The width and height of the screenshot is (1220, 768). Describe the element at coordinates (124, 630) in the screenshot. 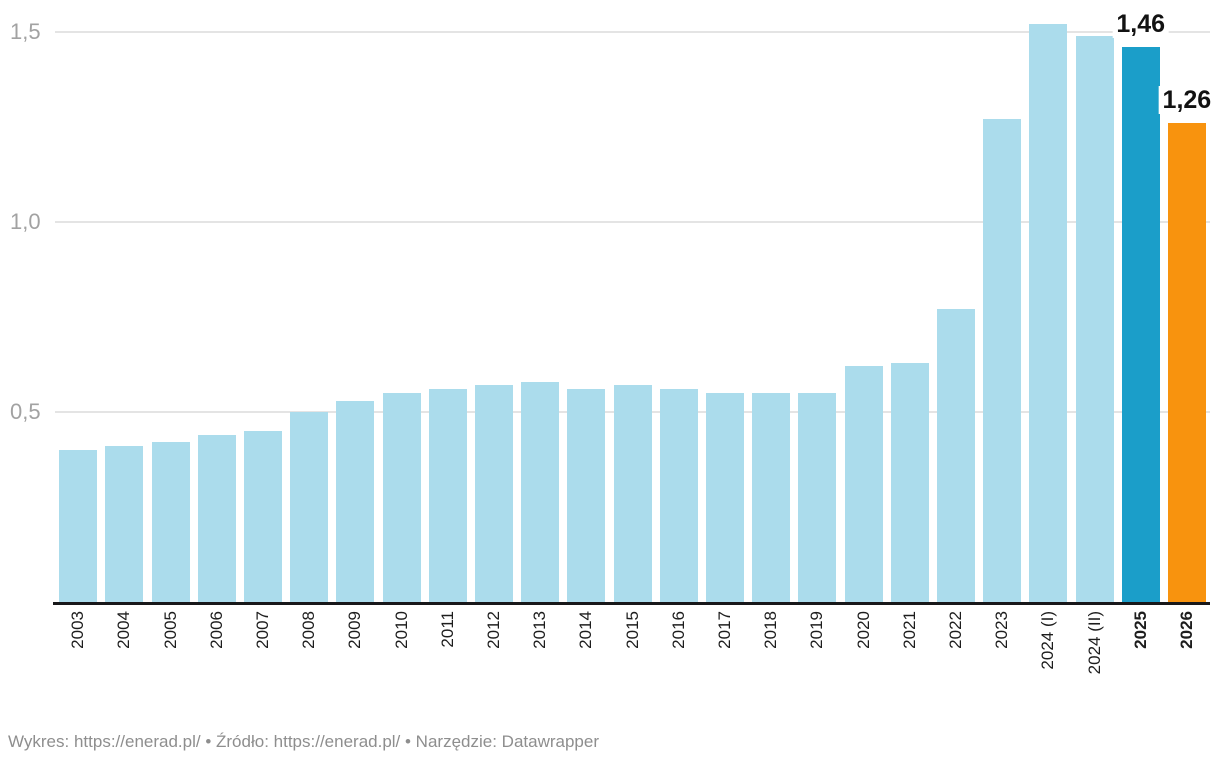

I see `x-tick-label-2004: 2004` at that location.